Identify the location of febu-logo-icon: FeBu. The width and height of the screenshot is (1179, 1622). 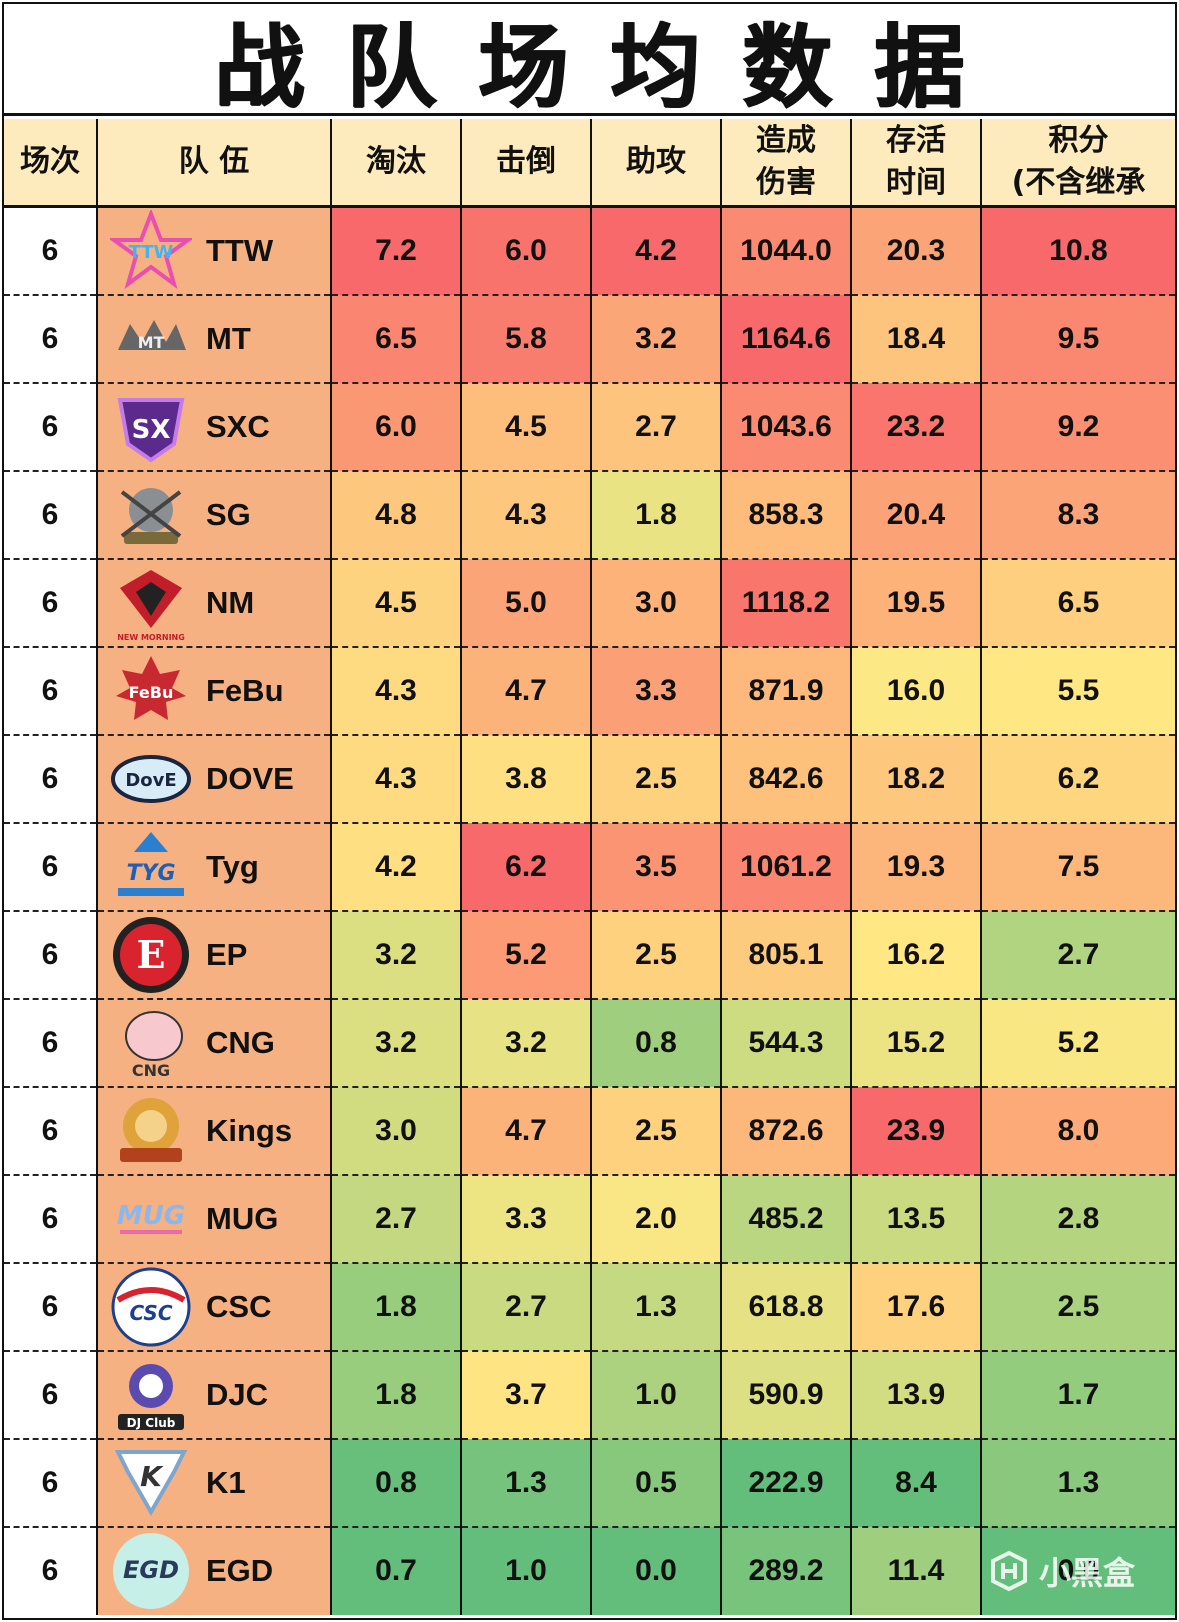
(151, 687).